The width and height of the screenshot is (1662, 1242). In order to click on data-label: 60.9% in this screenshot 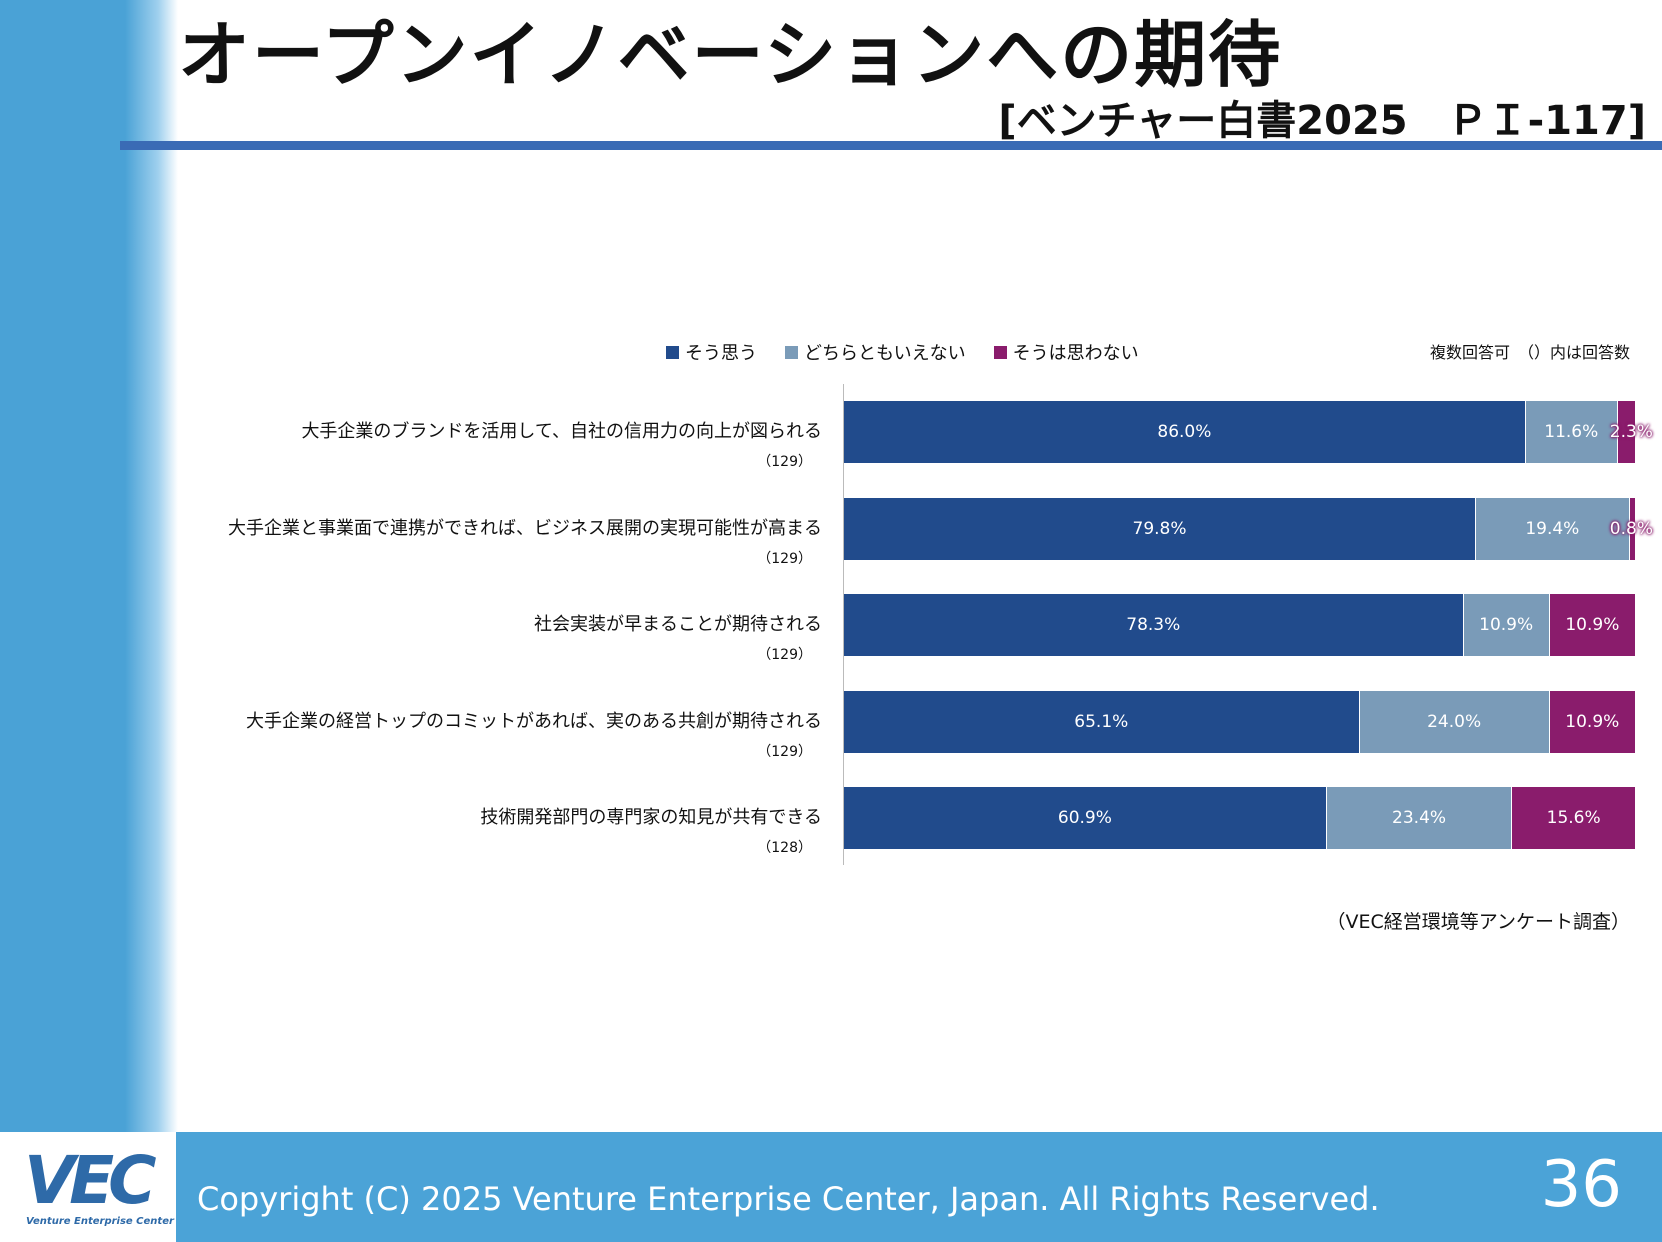, I will do `click(1084, 818)`.